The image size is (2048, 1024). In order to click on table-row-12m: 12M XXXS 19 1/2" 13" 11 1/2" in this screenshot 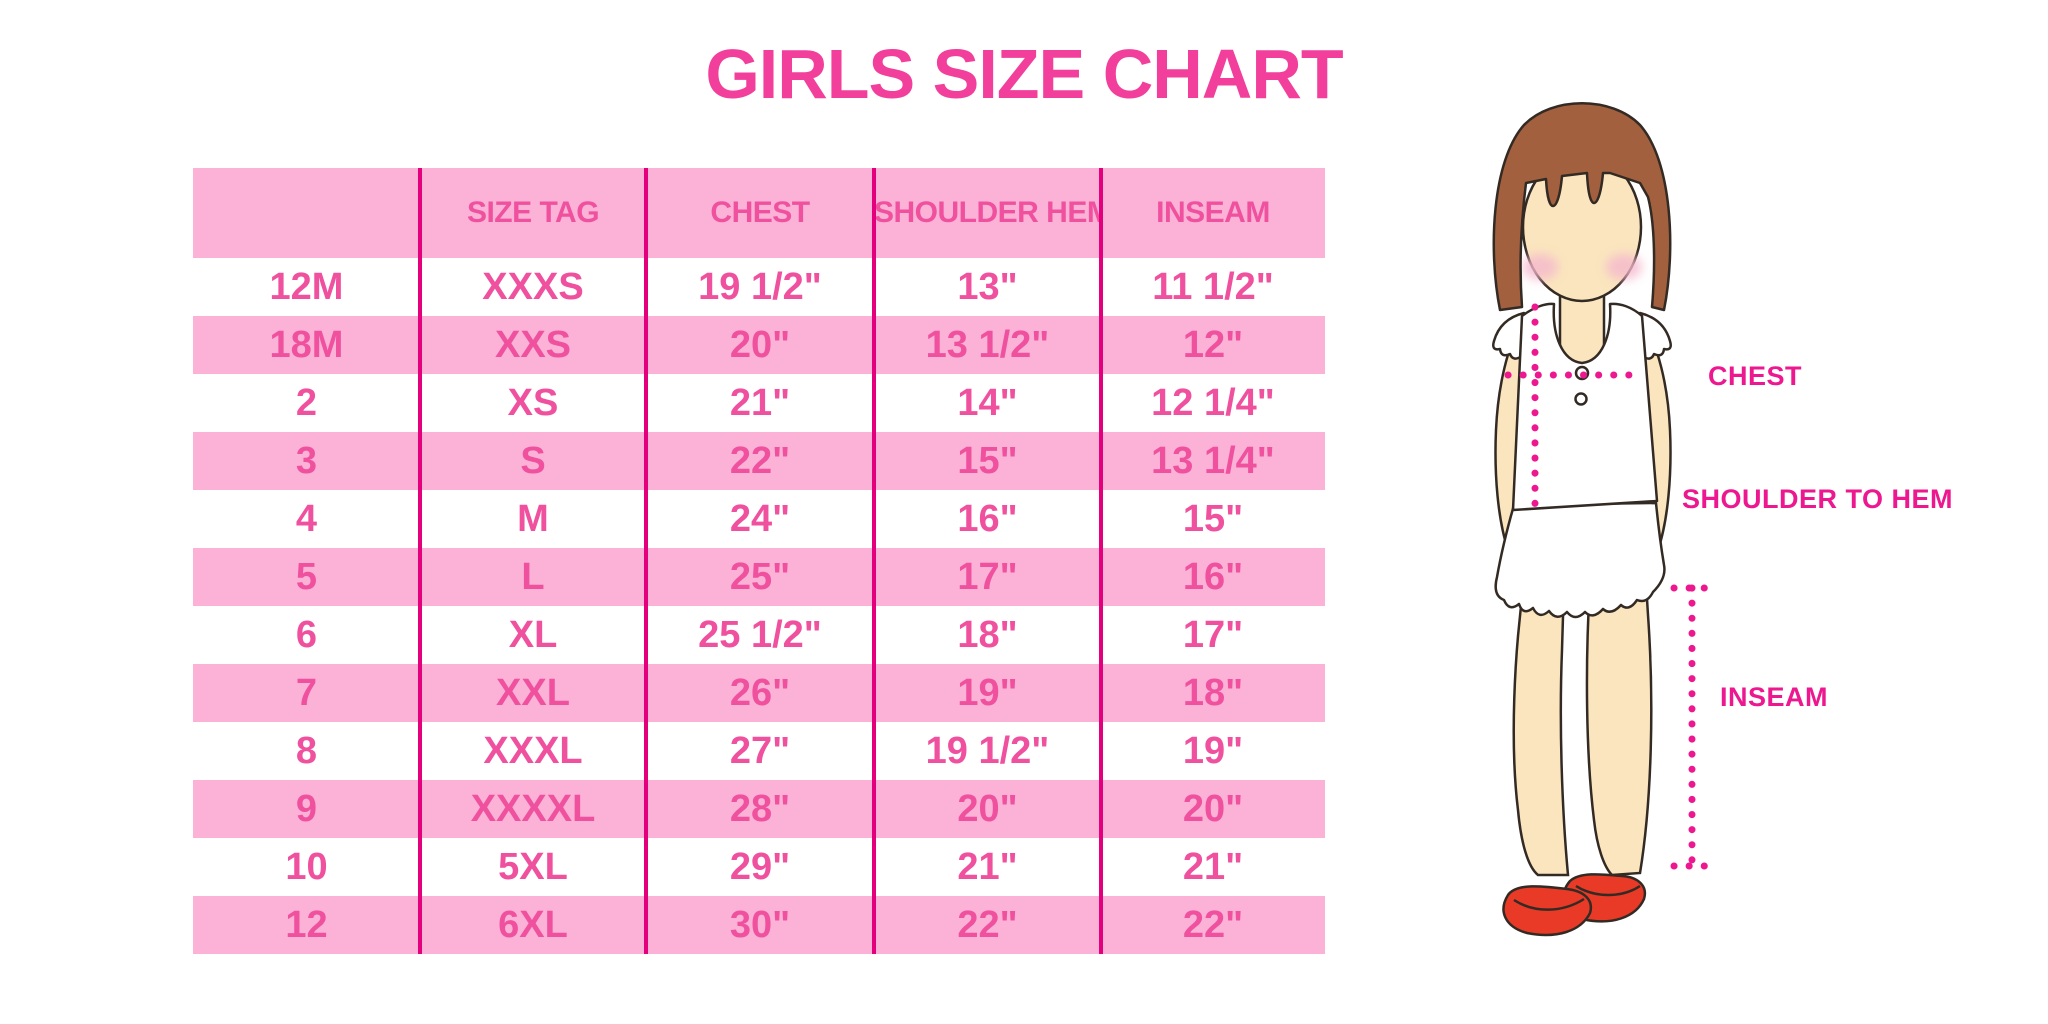, I will do `click(759, 287)`.